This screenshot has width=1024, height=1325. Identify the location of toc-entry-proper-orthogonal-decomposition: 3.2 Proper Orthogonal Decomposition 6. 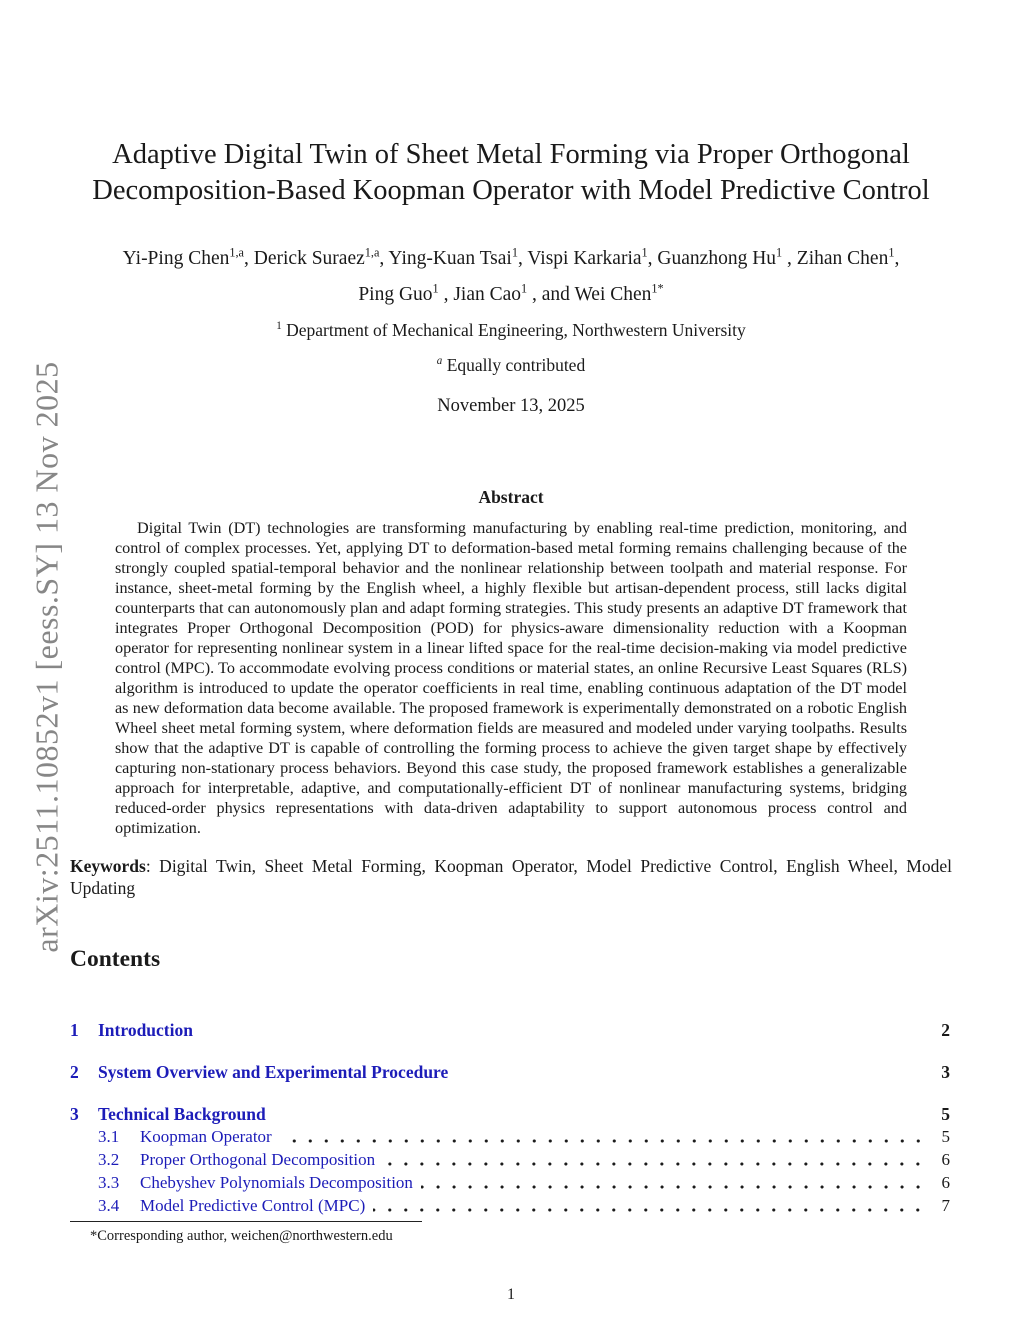
(510, 1160).